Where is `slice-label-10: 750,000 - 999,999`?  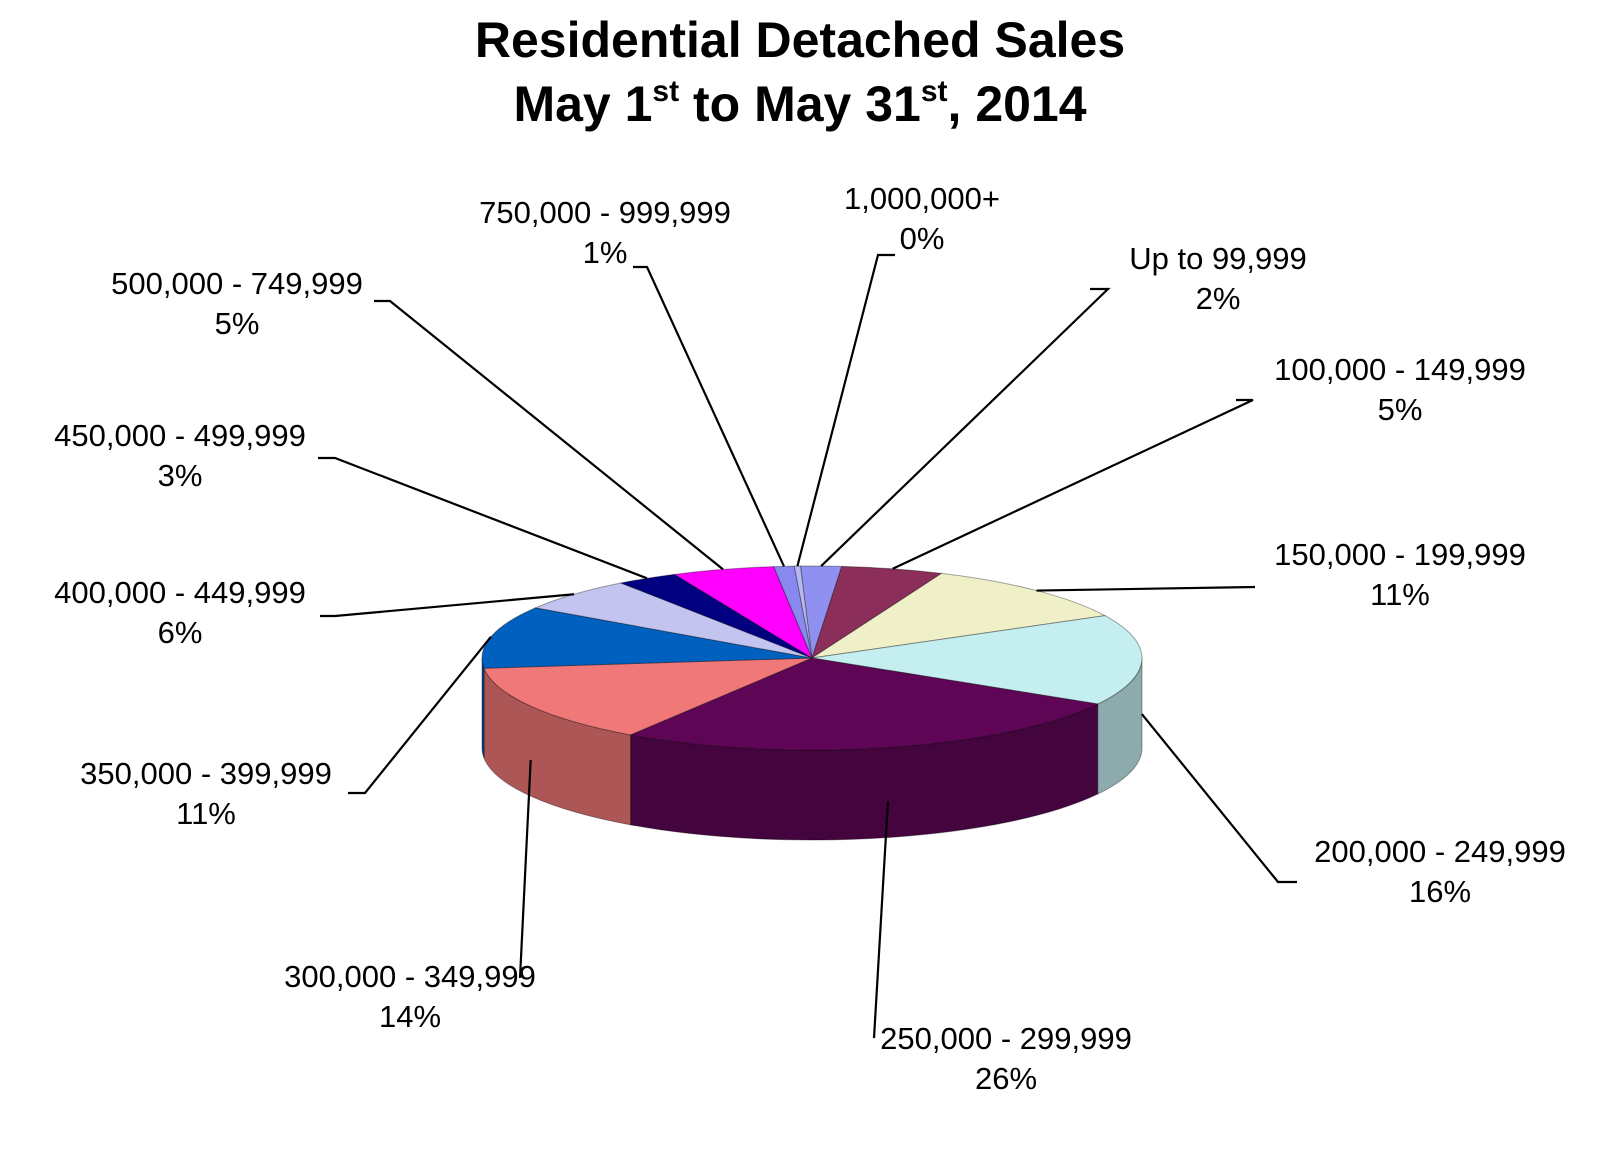
slice-label-10: 750,000 - 999,999 is located at coordinates (605, 212).